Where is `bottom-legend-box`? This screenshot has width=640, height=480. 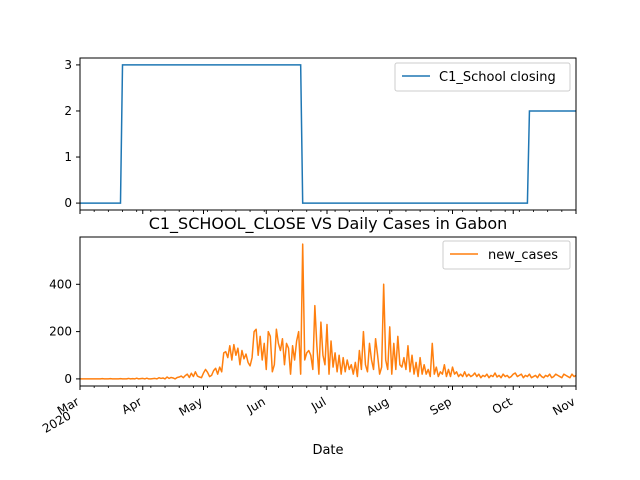
bottom-legend-box is located at coordinates (506, 255).